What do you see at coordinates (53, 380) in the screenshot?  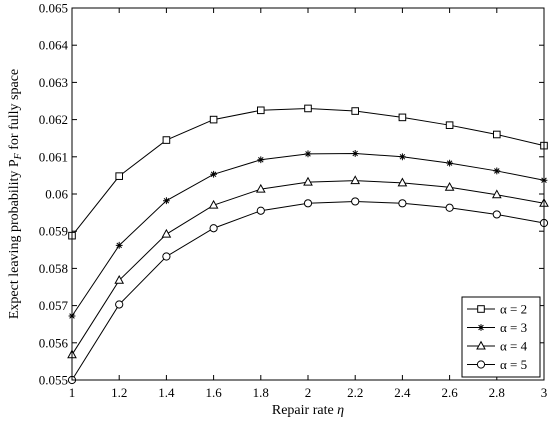 I see `y-tick-label: 0.055` at bounding box center [53, 380].